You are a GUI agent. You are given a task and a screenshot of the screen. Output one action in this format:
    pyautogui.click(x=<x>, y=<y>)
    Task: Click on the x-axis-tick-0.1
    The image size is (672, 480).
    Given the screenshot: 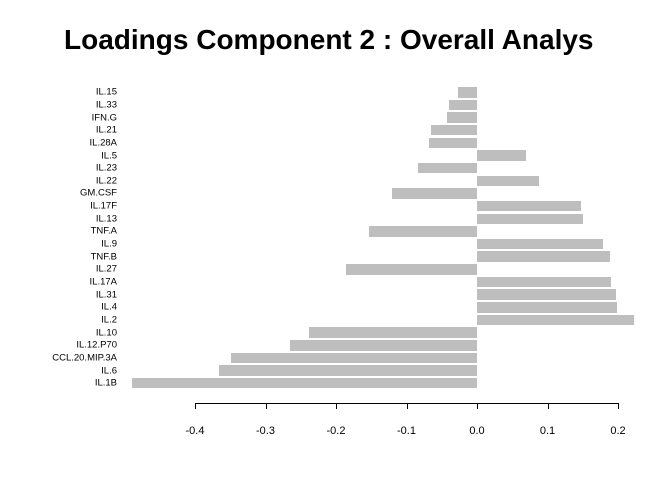 What is the action you would take?
    pyautogui.click(x=548, y=406)
    